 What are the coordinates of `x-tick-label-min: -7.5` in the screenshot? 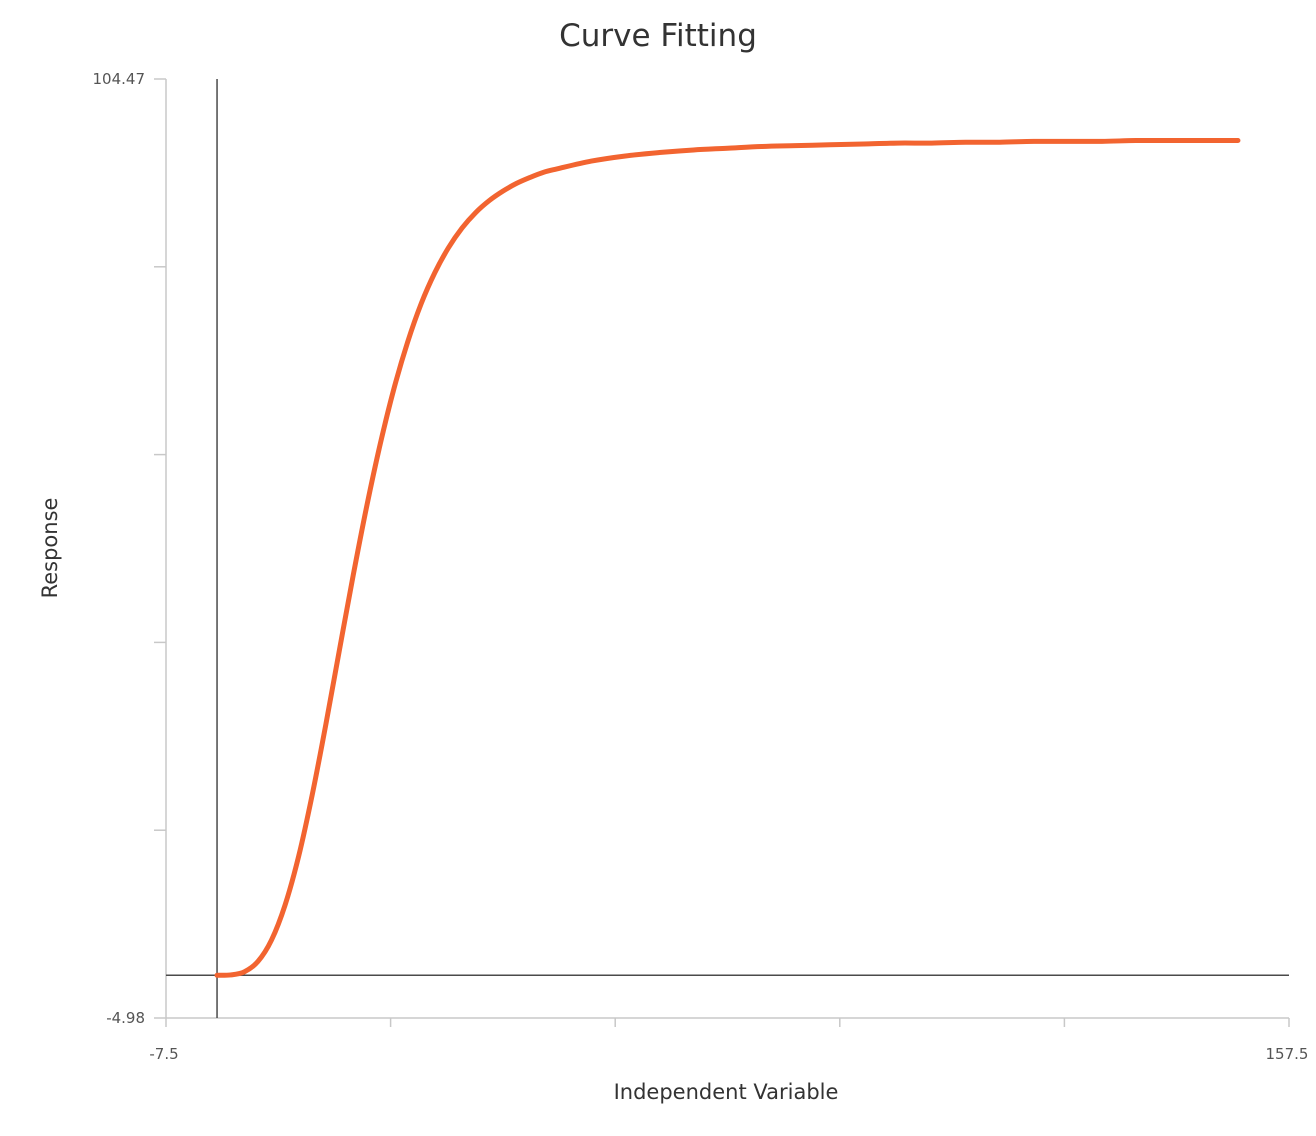 It's located at (163, 1054).